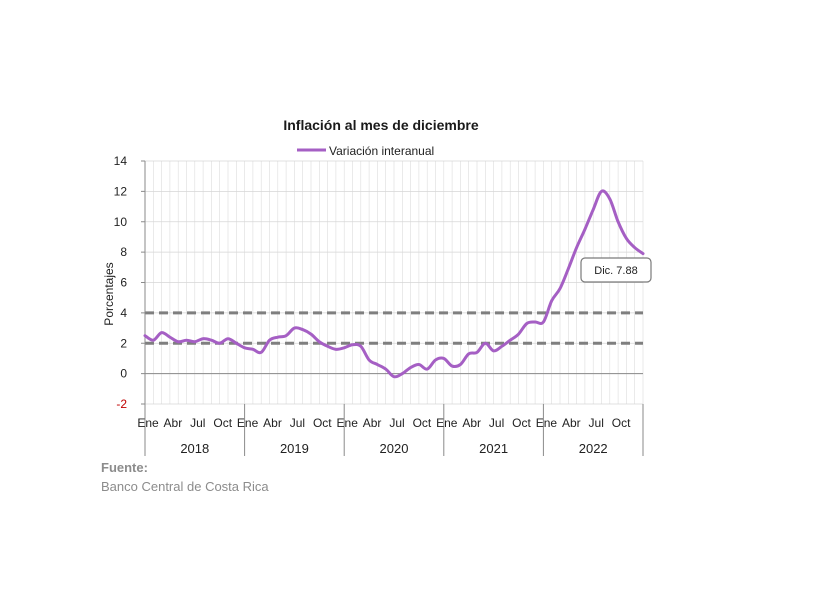  Describe the element at coordinates (593, 448) in the screenshot. I see `year-label: 2022` at that location.